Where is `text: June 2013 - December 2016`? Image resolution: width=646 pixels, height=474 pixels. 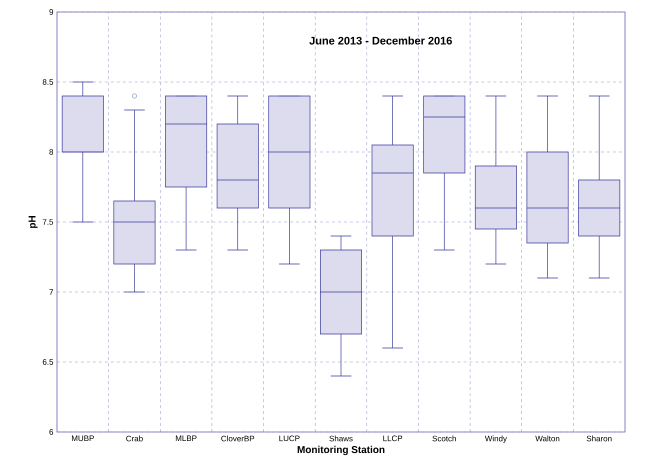
text: June 2013 - December 2016 is located at coordinates (380, 40).